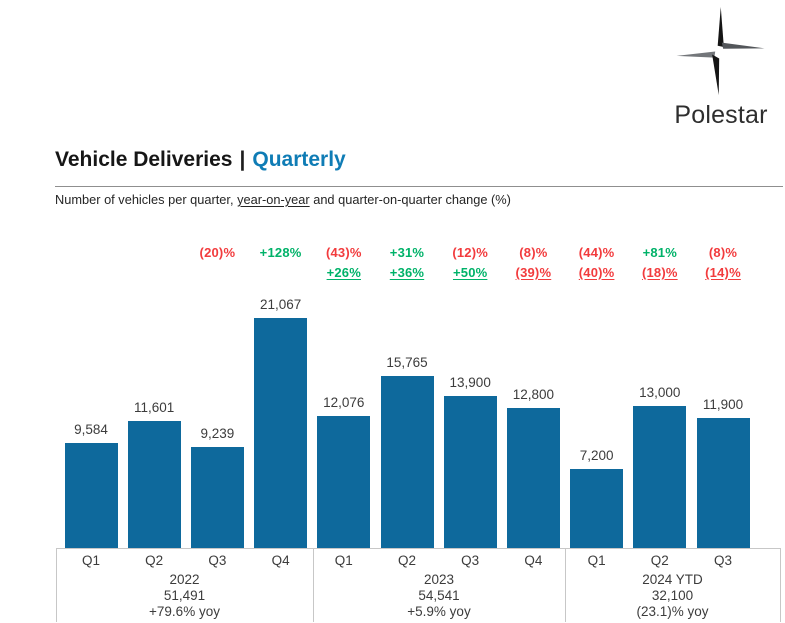 The image size is (785, 623). I want to click on subtitle-prefix: Number of vehicles per quarter,, so click(146, 199).